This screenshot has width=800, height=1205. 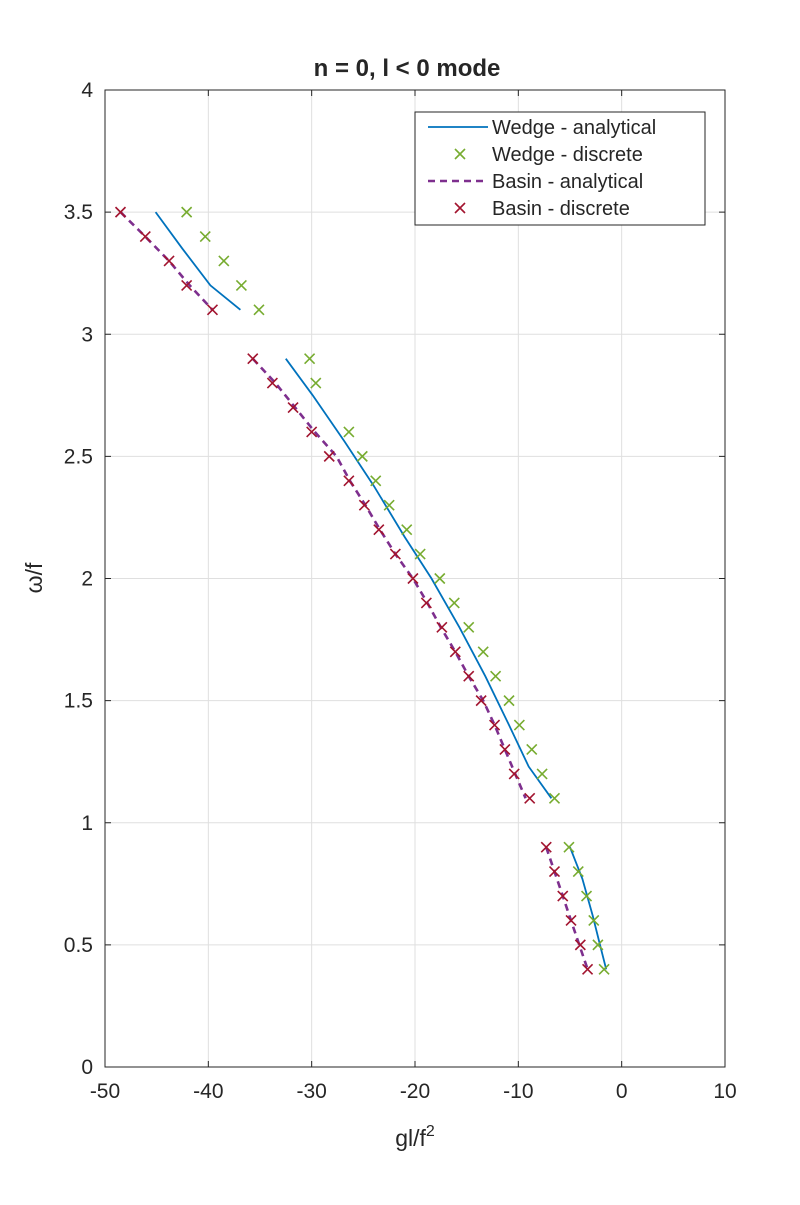 I want to click on y-tick-label: 2.5, so click(x=78, y=456).